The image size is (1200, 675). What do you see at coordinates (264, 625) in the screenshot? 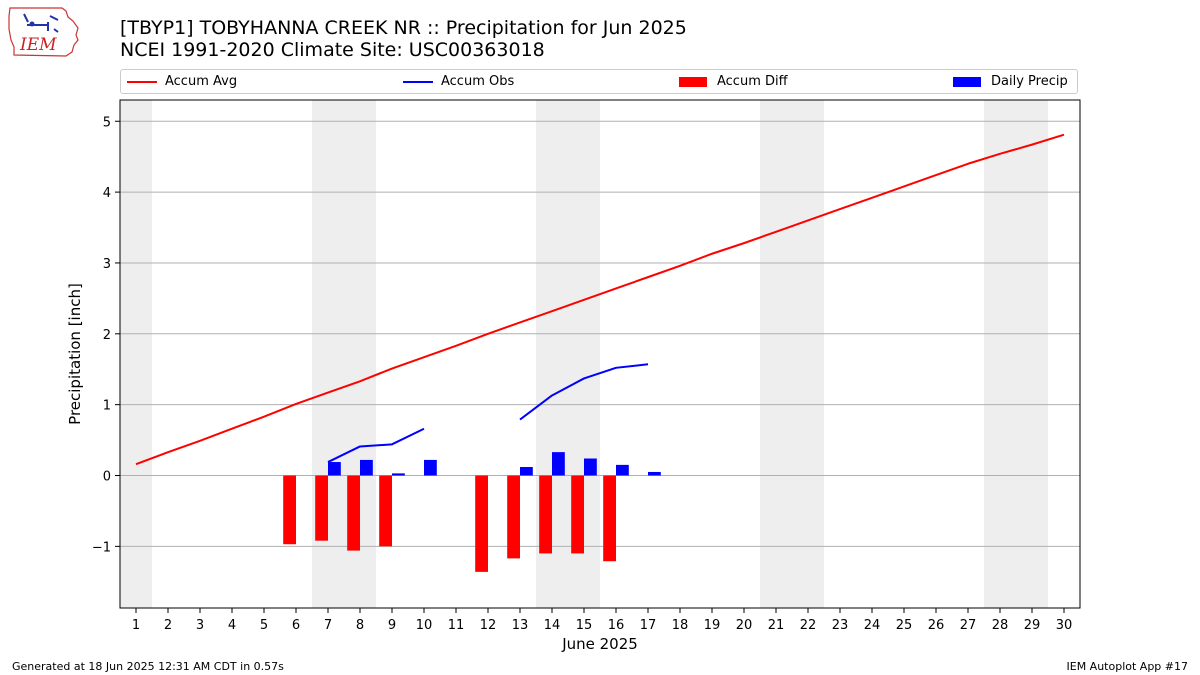
I see `x-tick-label: 5` at bounding box center [264, 625].